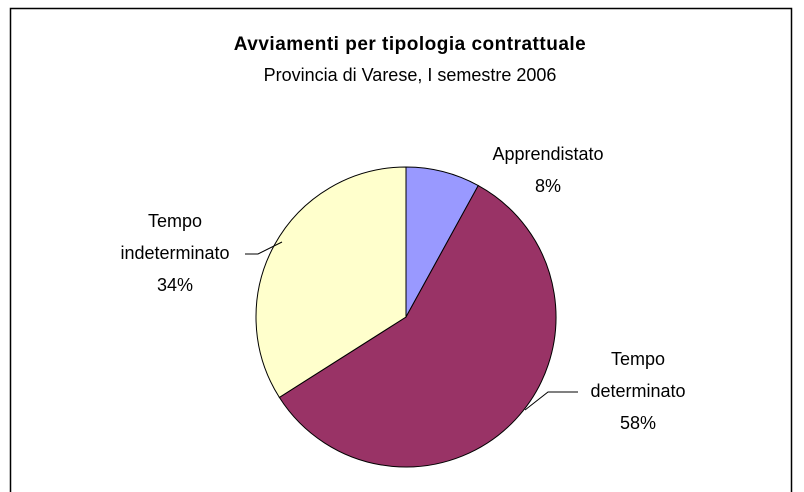 Image resolution: width=804 pixels, height=492 pixels. Describe the element at coordinates (410, 75) in the screenshot. I see `chart-subtitle: Provincia di Varese, I semestre 2006` at that location.